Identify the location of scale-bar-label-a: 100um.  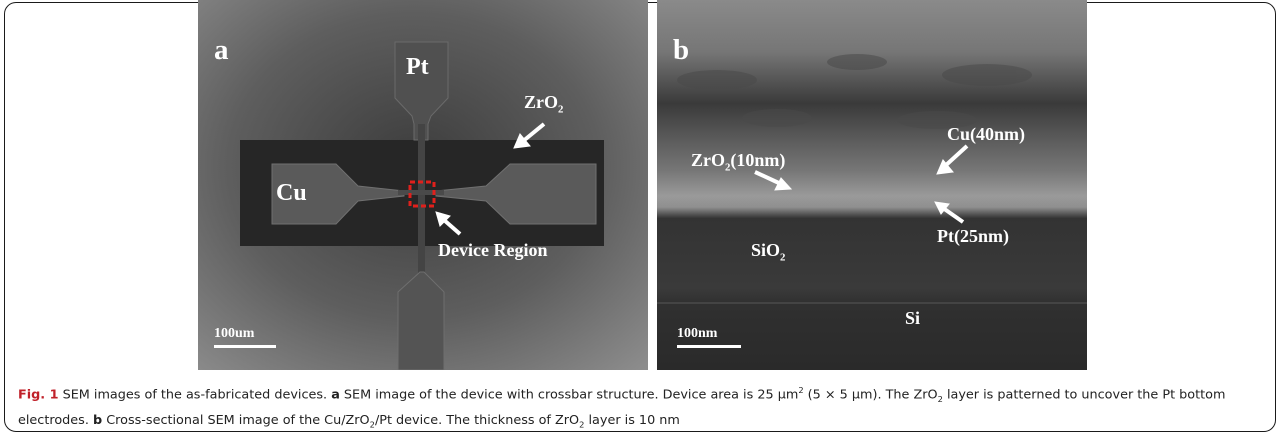
(234, 333).